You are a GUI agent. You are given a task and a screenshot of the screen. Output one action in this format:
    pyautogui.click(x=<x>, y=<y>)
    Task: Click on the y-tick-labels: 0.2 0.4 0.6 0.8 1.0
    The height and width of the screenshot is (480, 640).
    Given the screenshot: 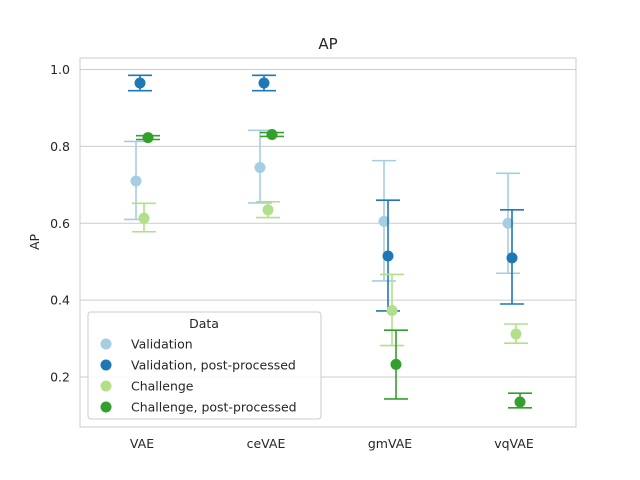 What is the action you would take?
    pyautogui.click(x=60, y=223)
    